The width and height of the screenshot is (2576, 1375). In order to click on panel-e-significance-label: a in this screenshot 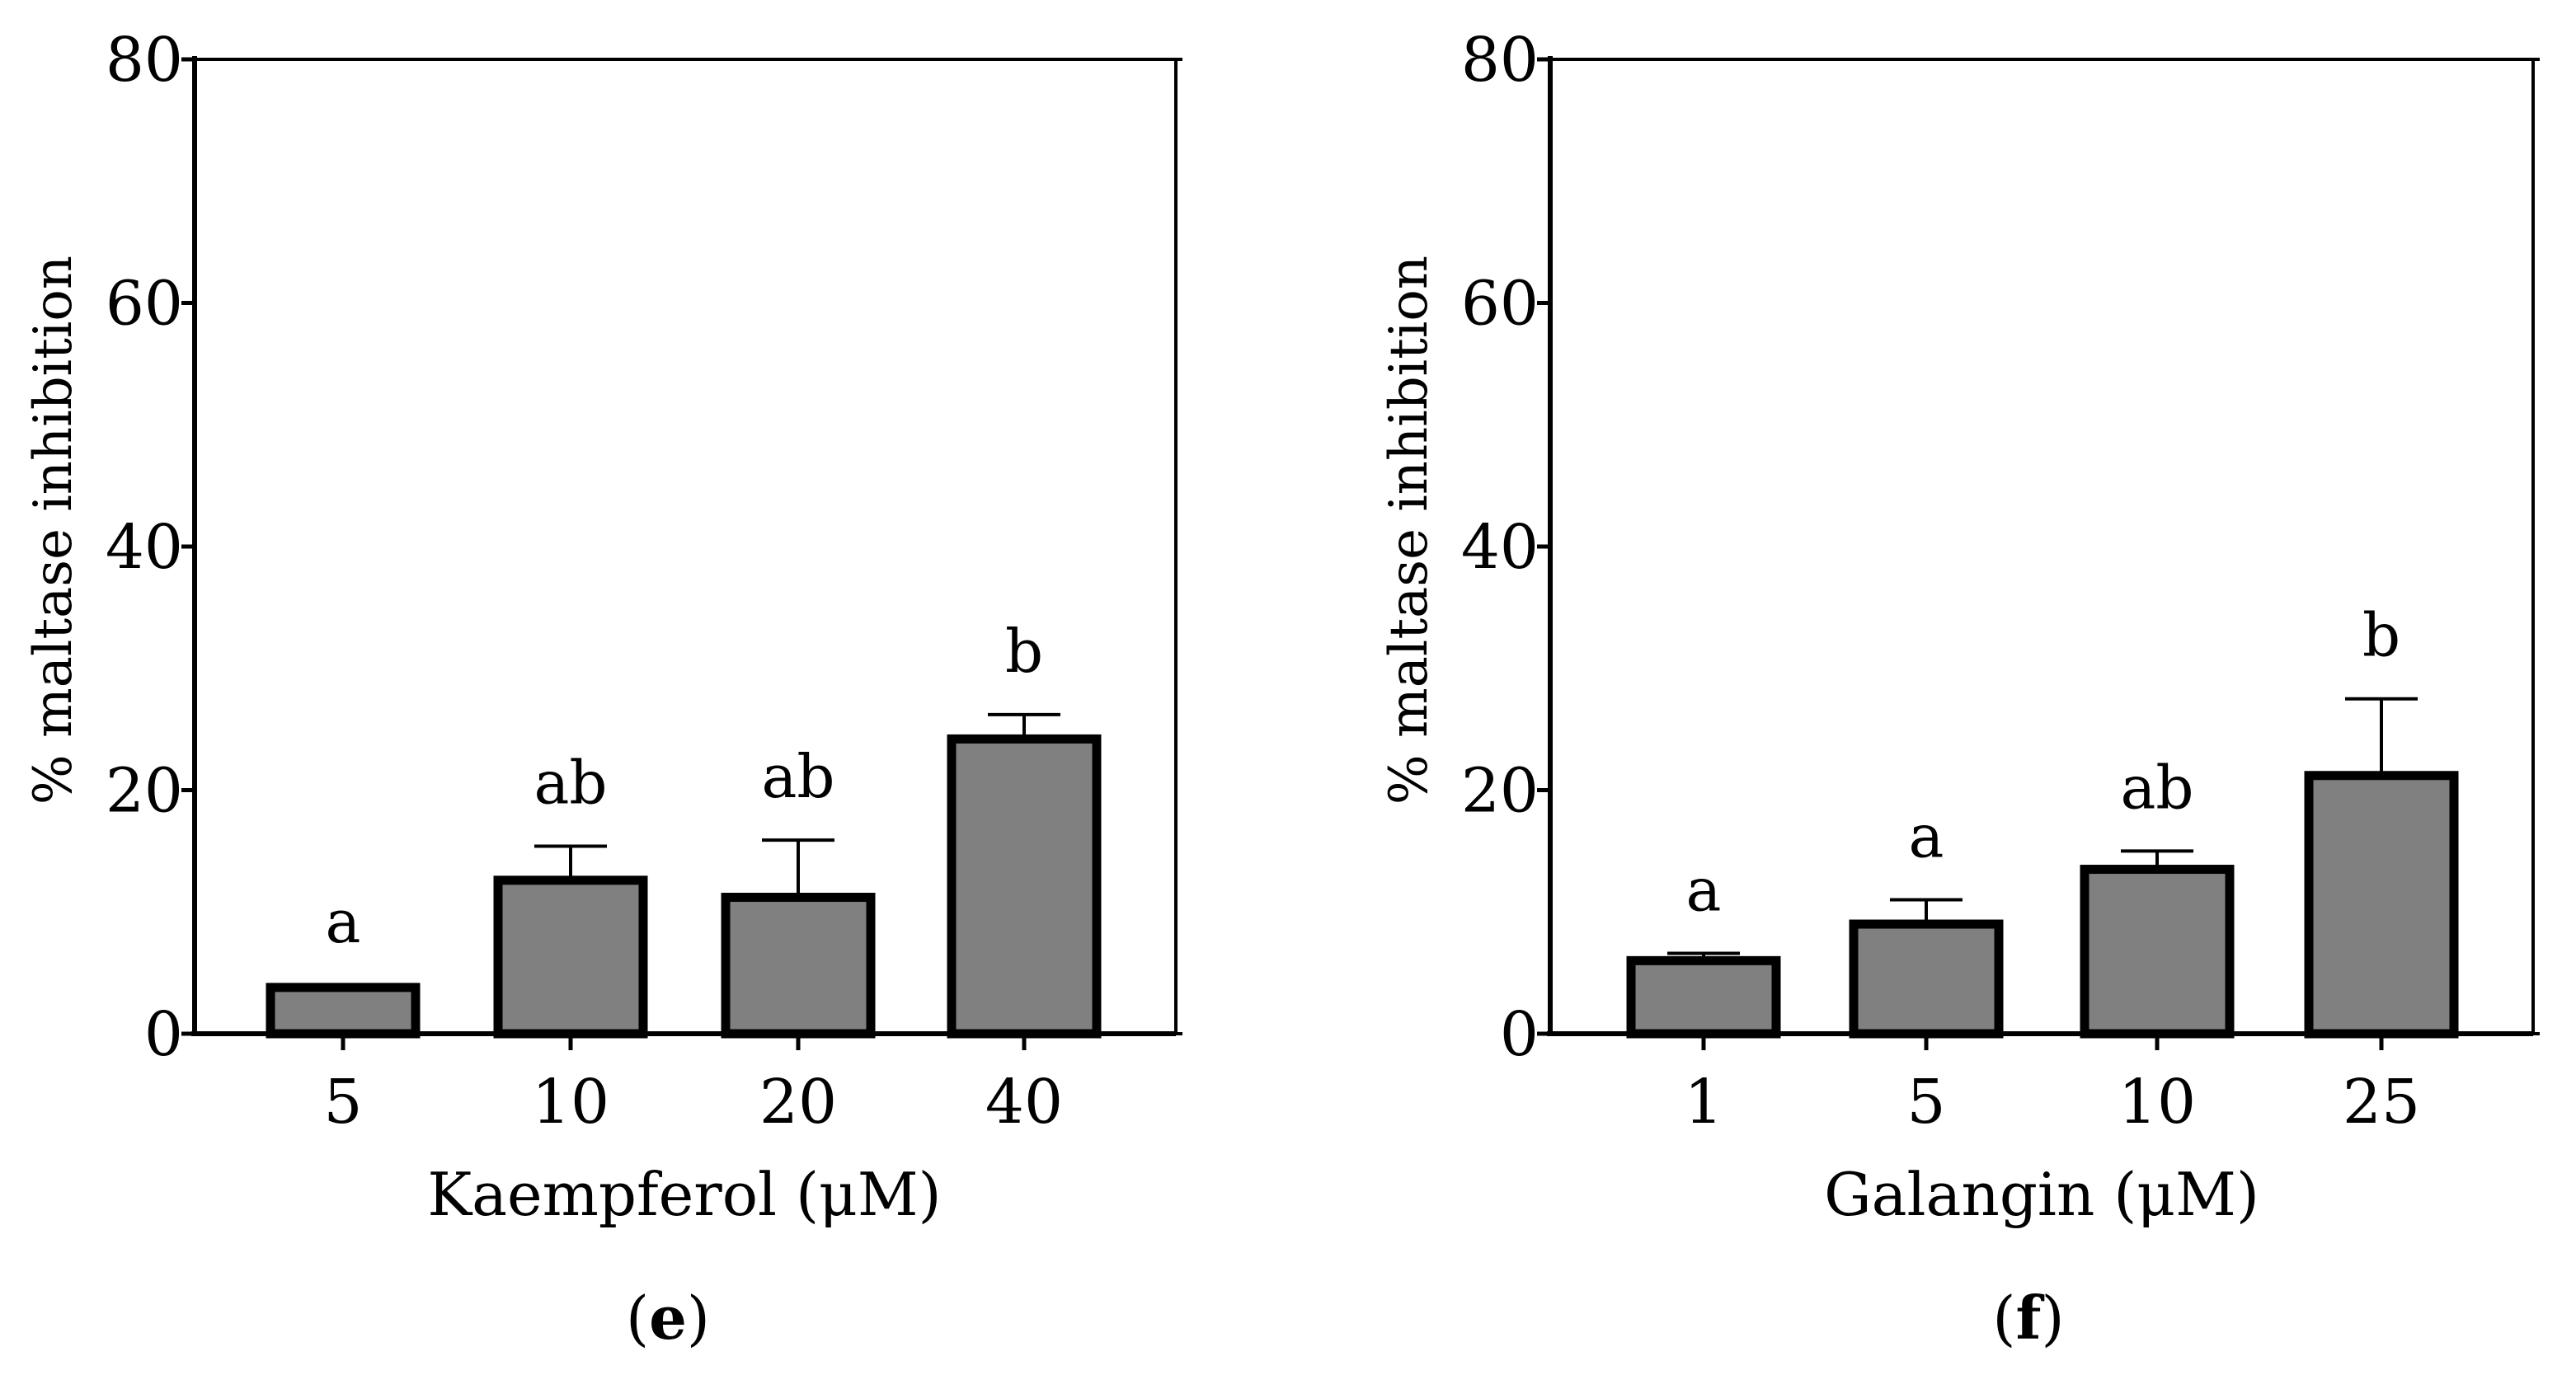, I will do `click(343, 921)`.